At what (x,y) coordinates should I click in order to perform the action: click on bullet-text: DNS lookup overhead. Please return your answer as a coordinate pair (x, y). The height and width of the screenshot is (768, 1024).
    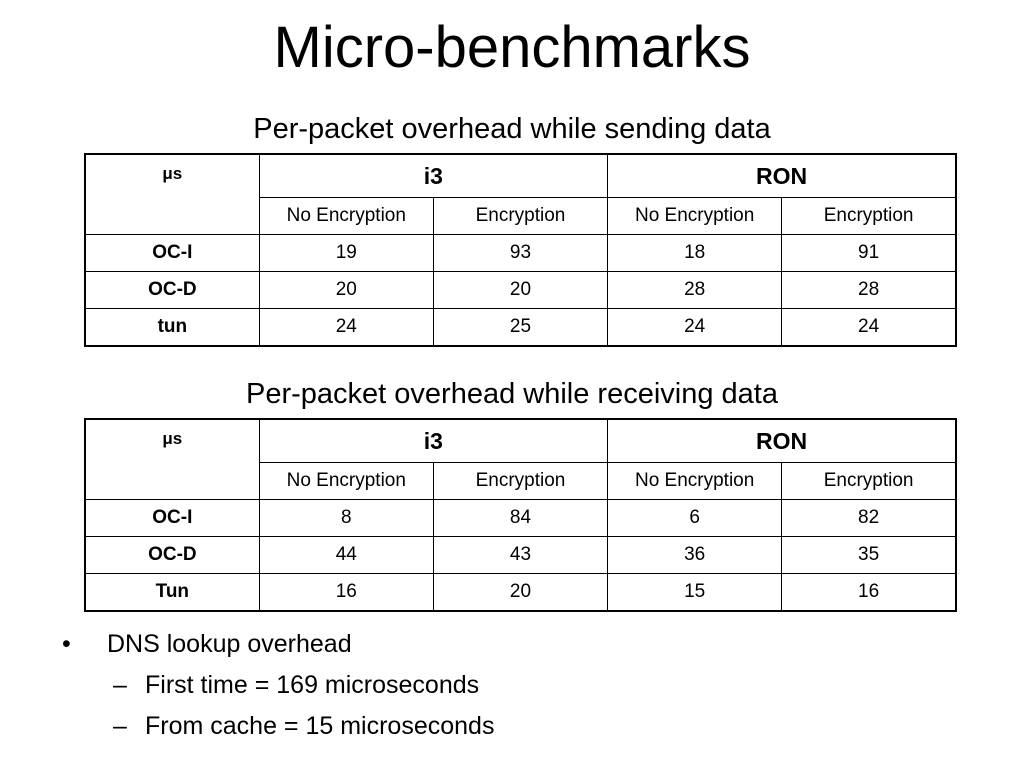
    Looking at the image, I should click on (229, 644).